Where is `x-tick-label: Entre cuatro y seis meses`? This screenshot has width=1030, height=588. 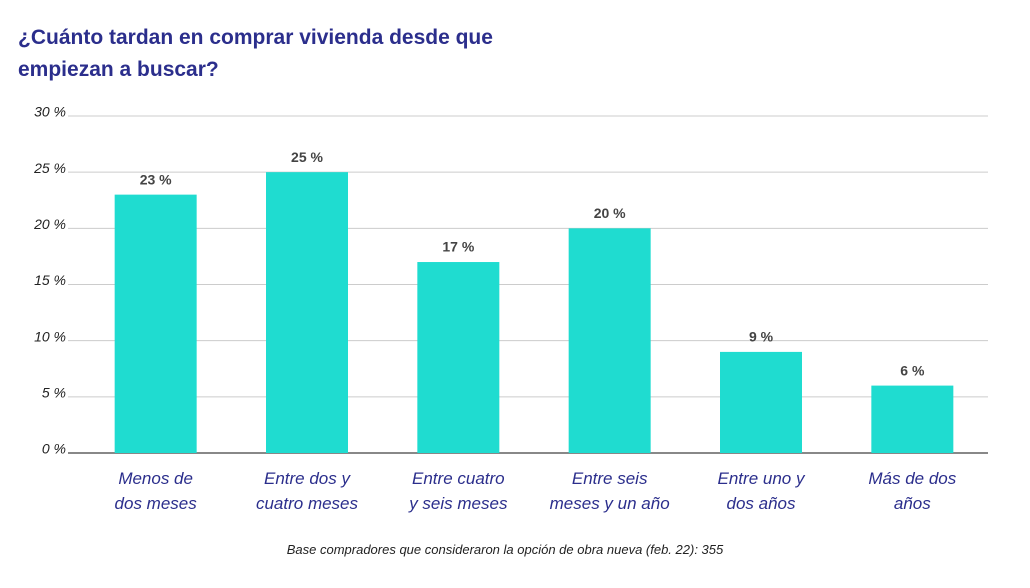 x-tick-label: Entre cuatro y seis meses is located at coordinates (458, 491).